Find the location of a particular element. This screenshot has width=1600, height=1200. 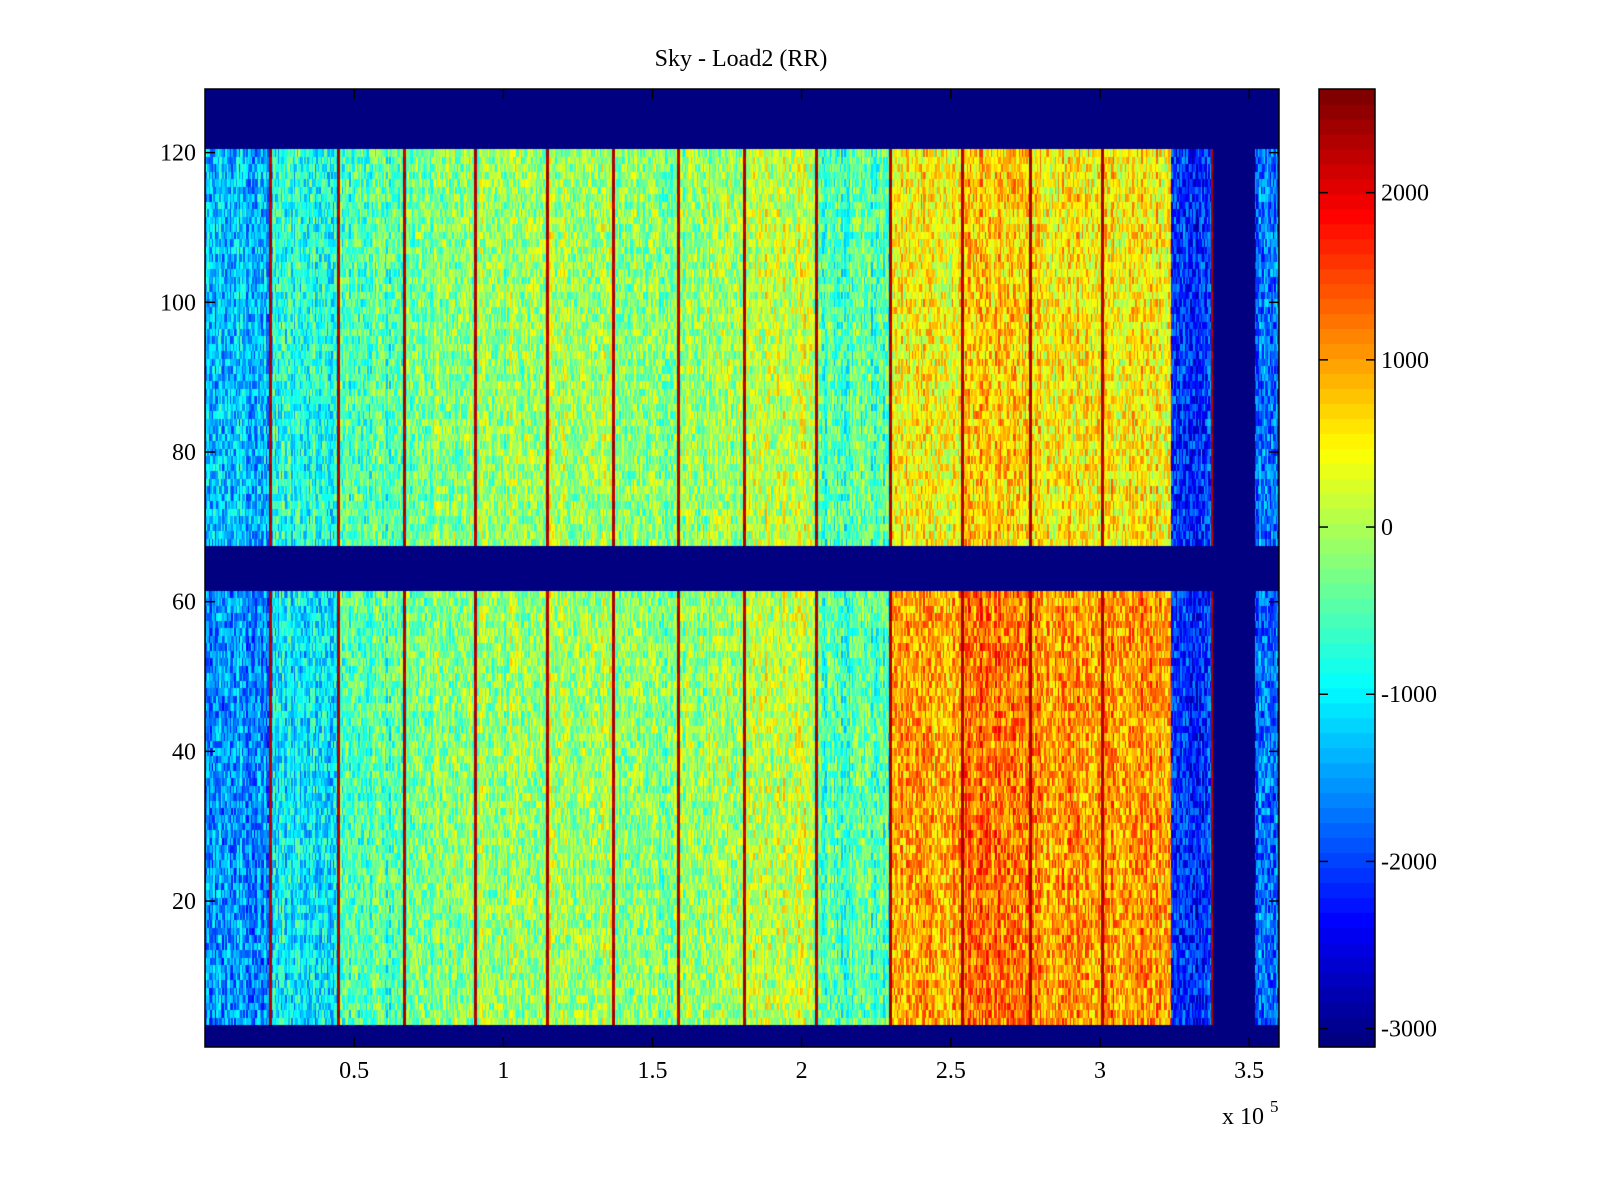

colorbar-tick-label: -2000 is located at coordinates (1409, 862).